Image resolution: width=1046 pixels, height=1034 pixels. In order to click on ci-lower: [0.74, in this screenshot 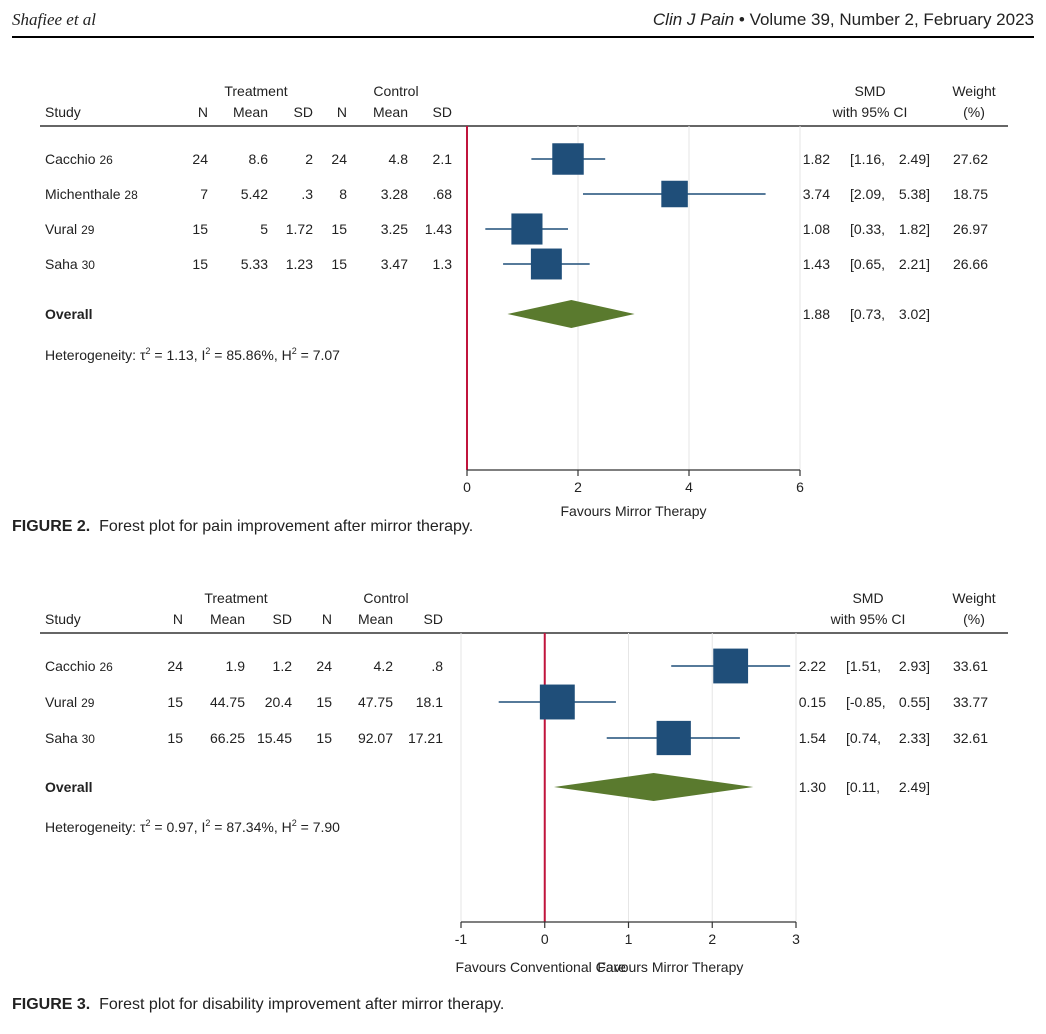, I will do `click(863, 738)`.